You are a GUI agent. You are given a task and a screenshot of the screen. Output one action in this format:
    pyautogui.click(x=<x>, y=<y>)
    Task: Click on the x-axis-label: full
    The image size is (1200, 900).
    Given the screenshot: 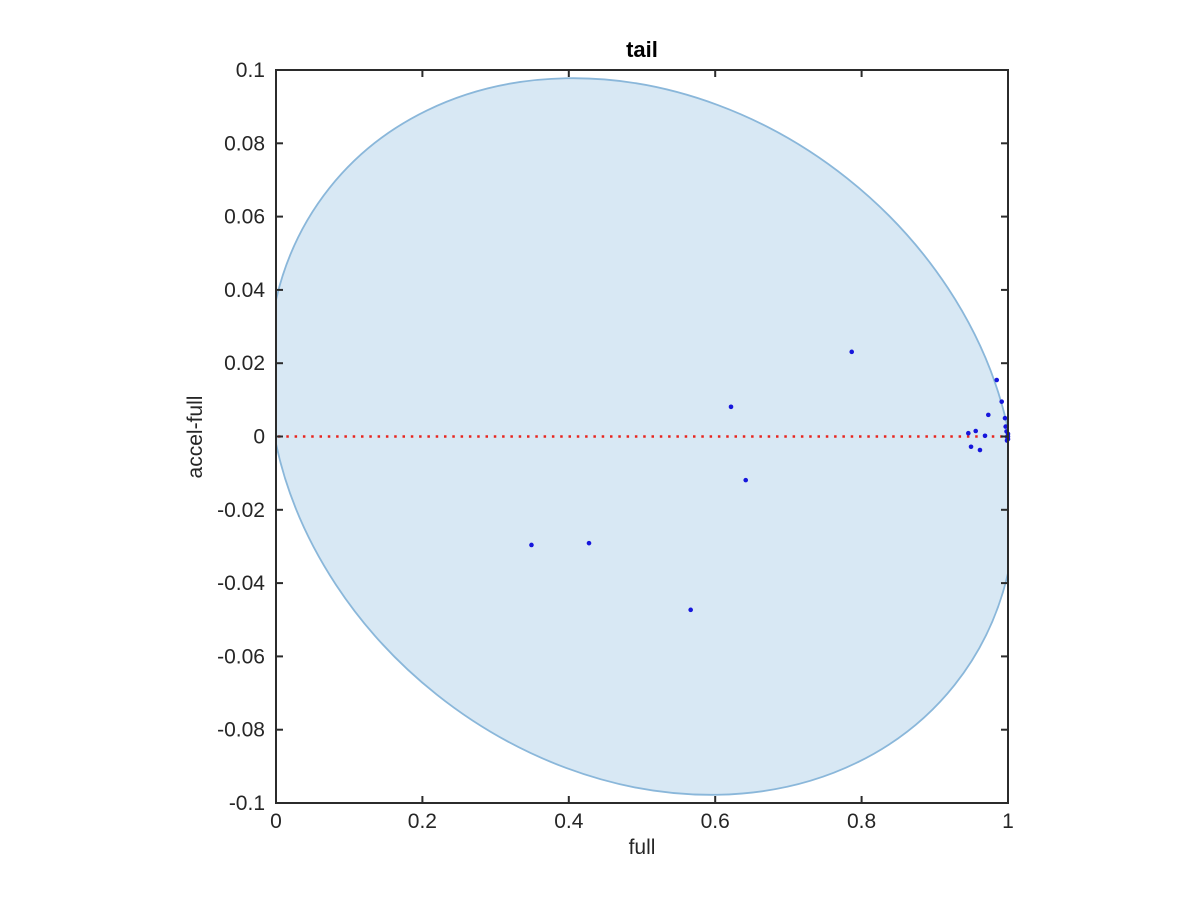 What is the action you would take?
    pyautogui.click(x=642, y=847)
    